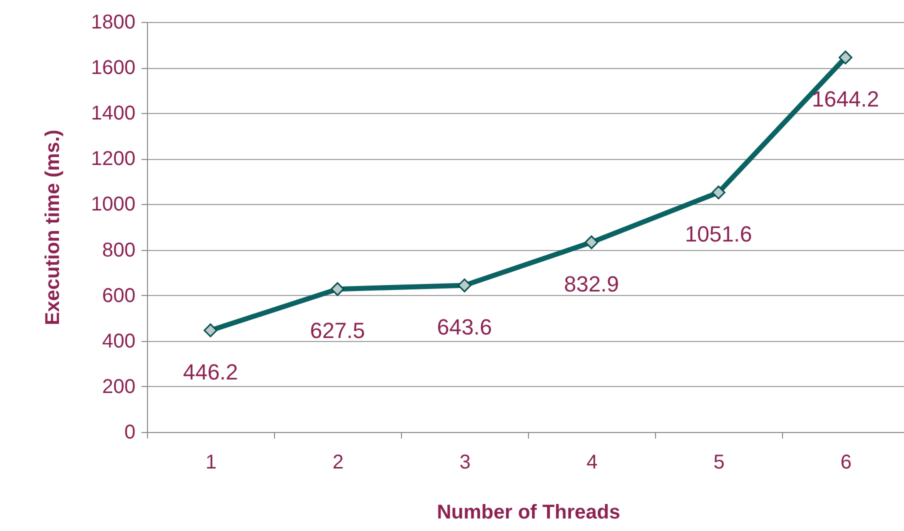 This screenshot has height=531, width=904. Describe the element at coordinates (53, 228) in the screenshot. I see `y-axis-title: Execution time (ms.)` at that location.